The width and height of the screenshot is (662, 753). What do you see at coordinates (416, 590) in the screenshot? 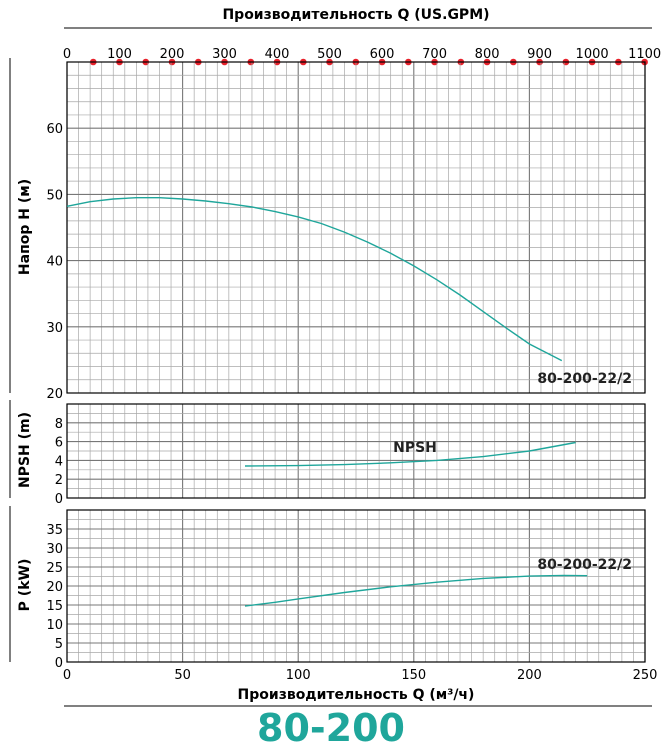
I see `curve-power` at bounding box center [416, 590].